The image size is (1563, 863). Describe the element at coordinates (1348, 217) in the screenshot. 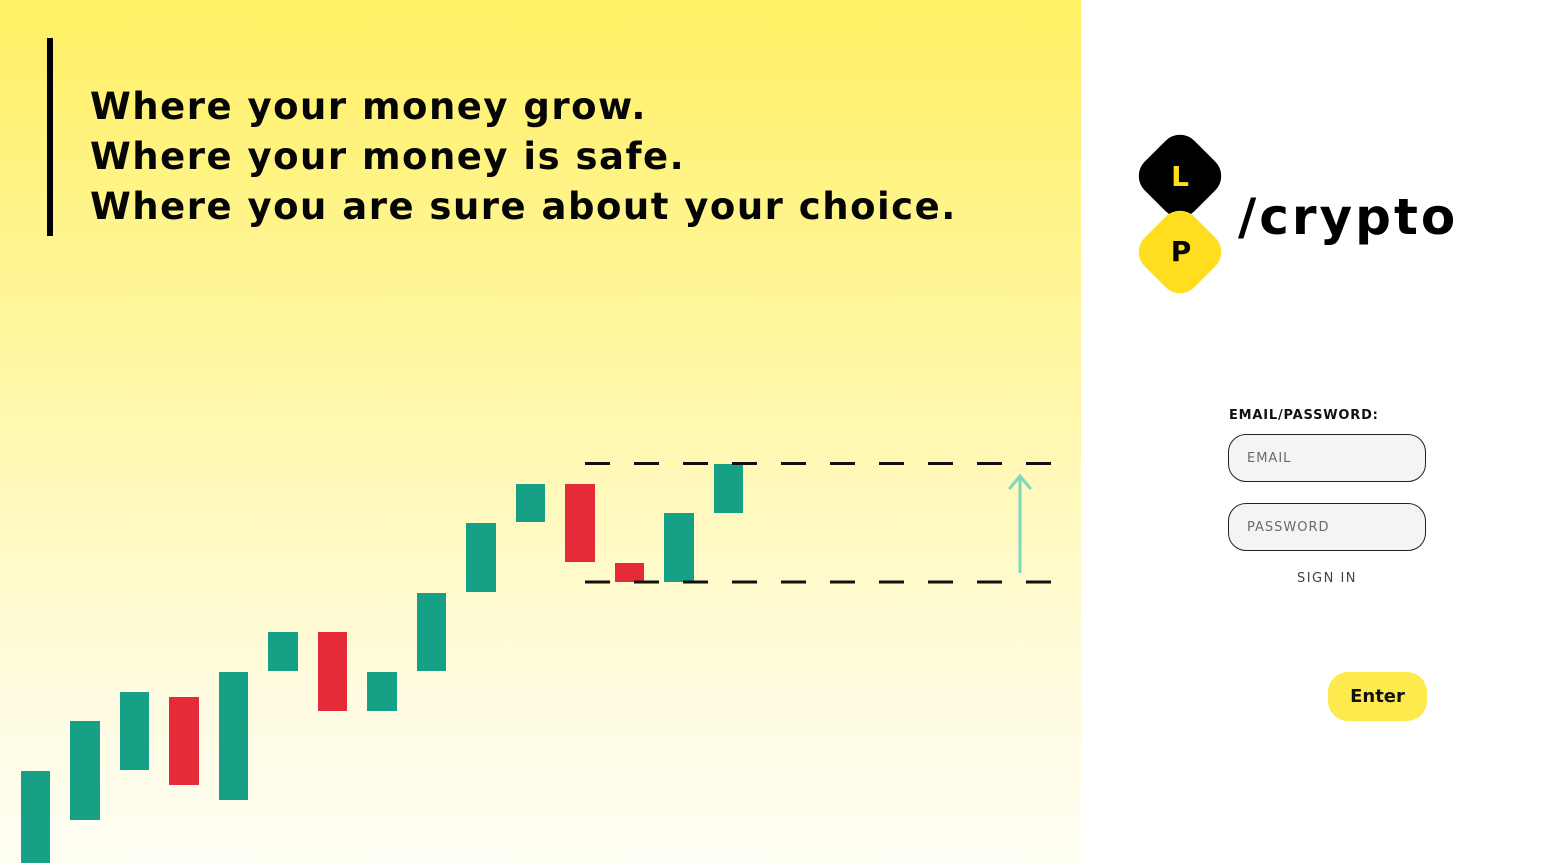

I see `logo-wordmark: /crypto` at that location.